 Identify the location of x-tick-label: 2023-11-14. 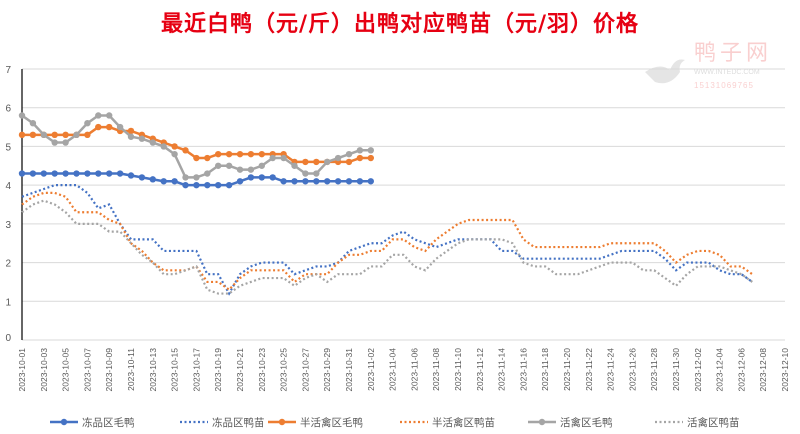
(502, 369).